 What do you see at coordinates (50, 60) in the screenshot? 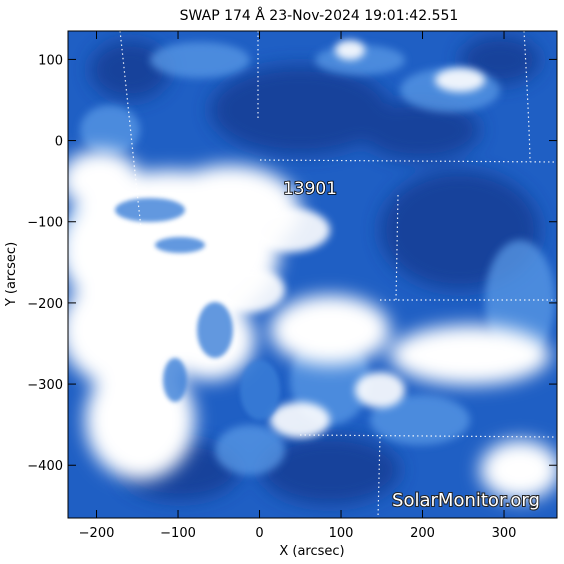
I see `y-tick-label: 100` at bounding box center [50, 60].